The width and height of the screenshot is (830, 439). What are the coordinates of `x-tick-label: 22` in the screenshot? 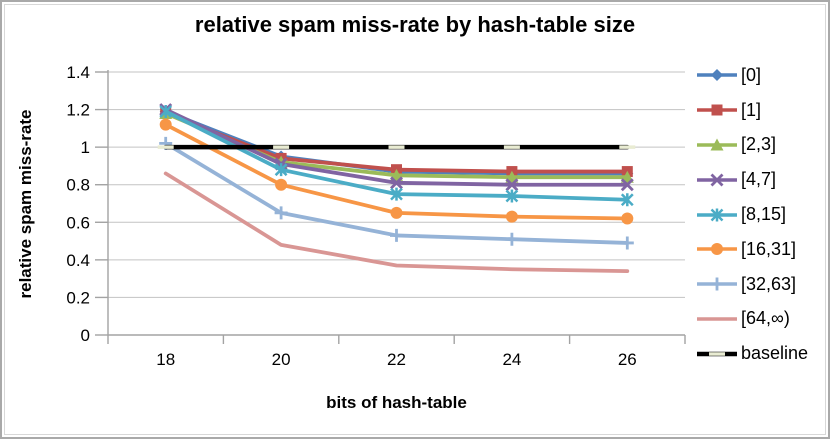 It's located at (396, 359).